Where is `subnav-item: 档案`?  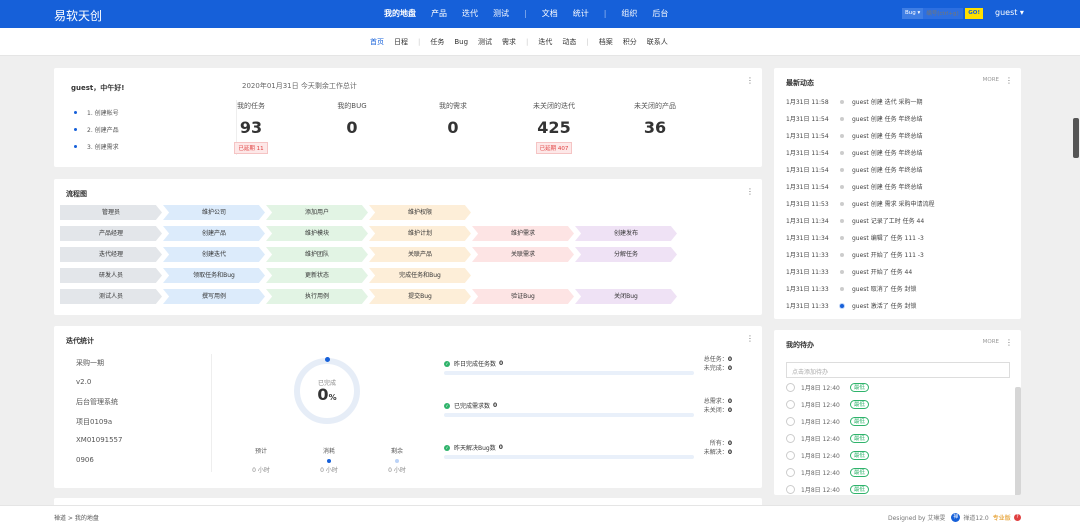
subnav-item: 档案 is located at coordinates (605, 42).